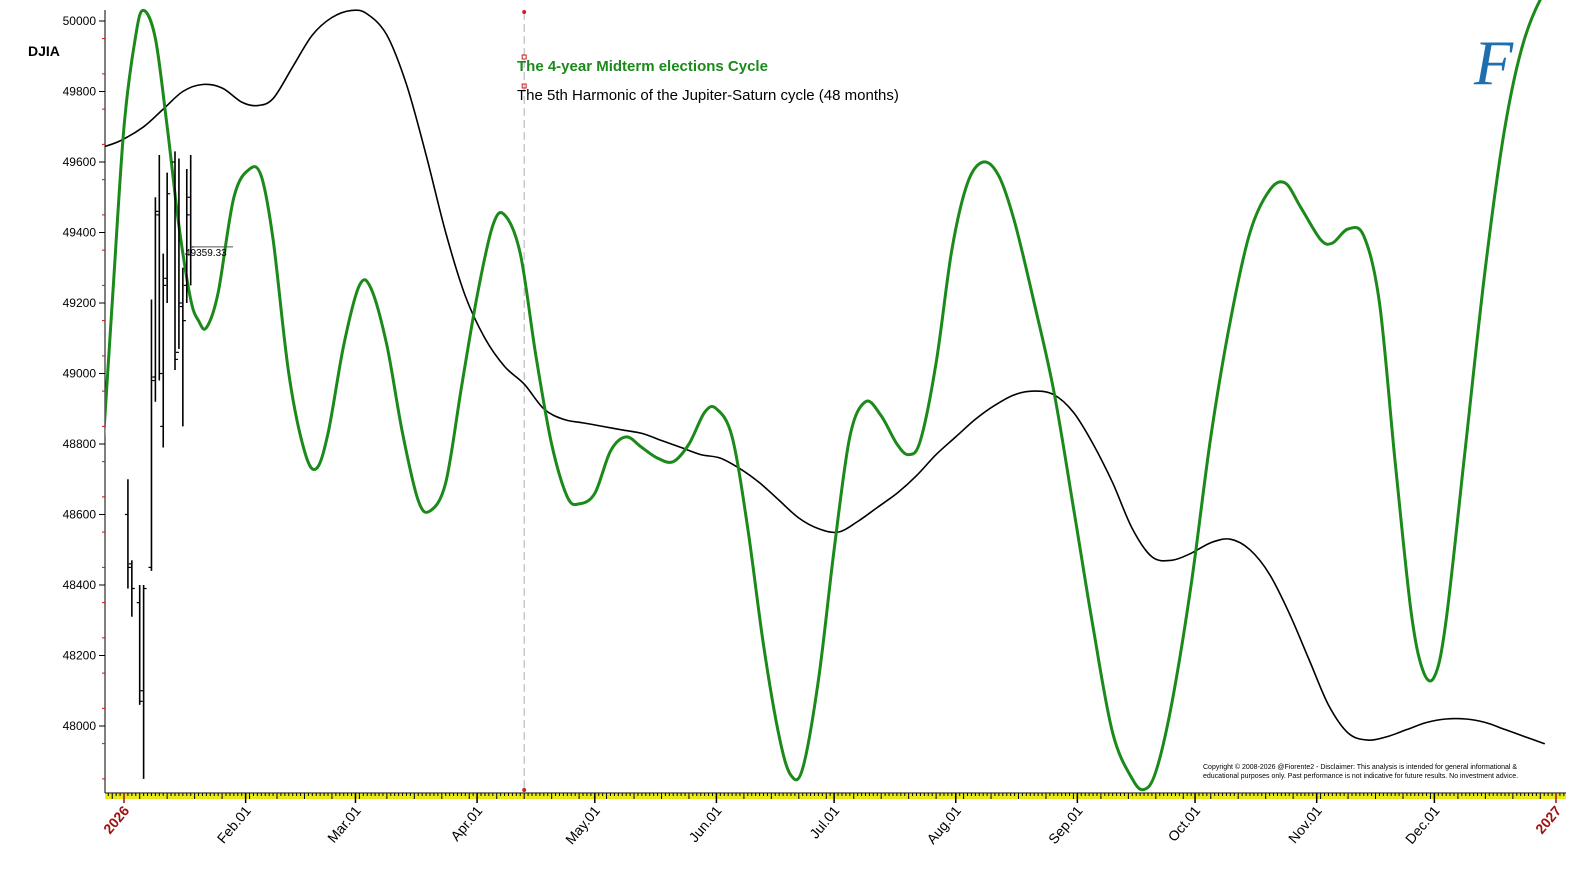 The height and width of the screenshot is (872, 1590). Describe the element at coordinates (704, 823) in the screenshot. I see `x-tick-label: Jun.01` at that location.